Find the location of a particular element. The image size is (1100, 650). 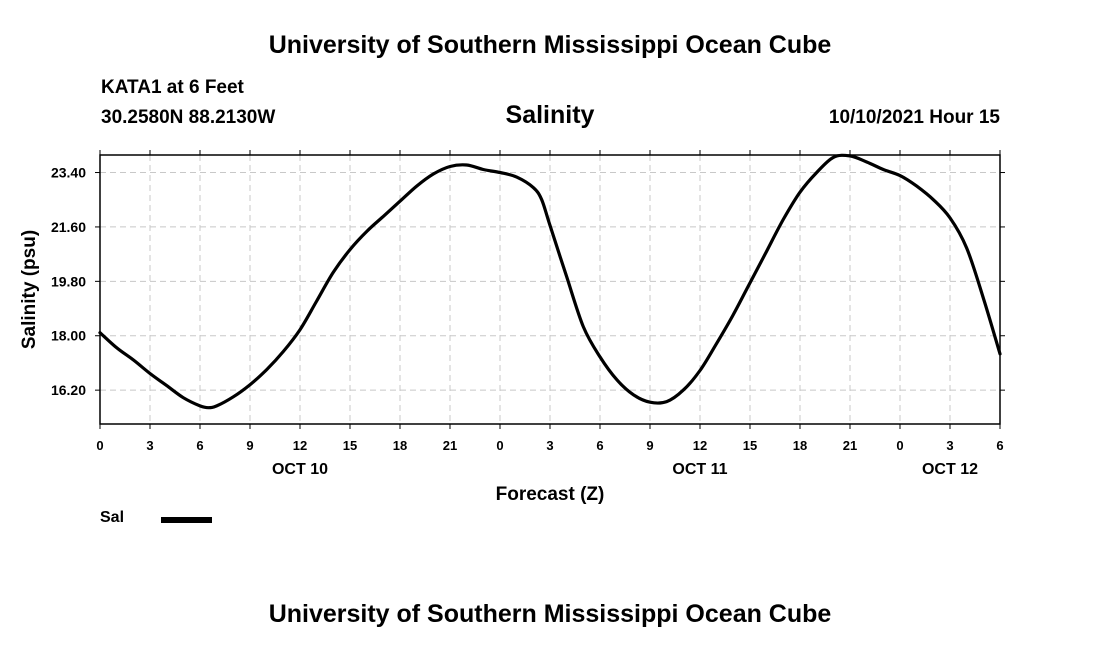

x-day-label: OCT 10 is located at coordinates (300, 469).